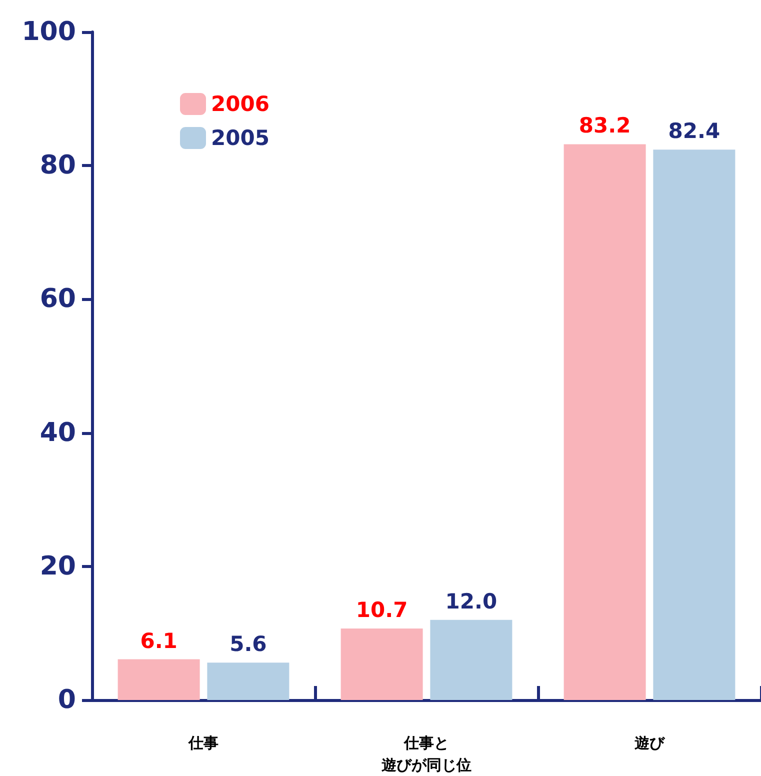  Describe the element at coordinates (382, 610) in the screenshot. I see `data-label: 10.7` at that location.